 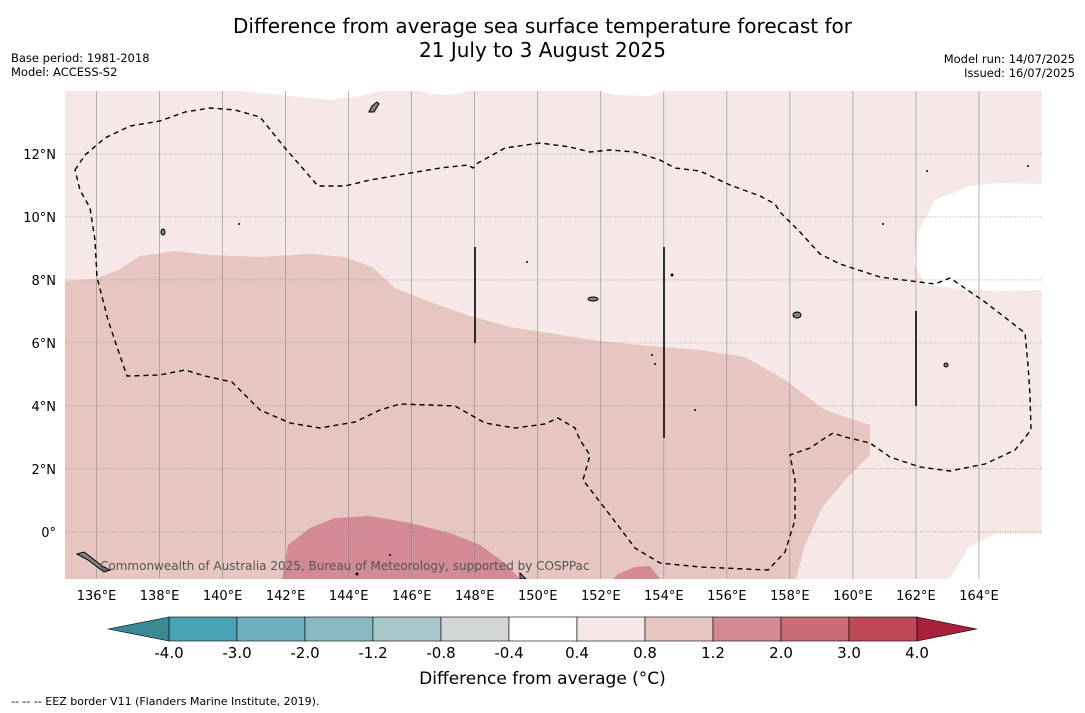 What do you see at coordinates (445, 93) in the screenshot?
I see `band-neutral-top` at bounding box center [445, 93].